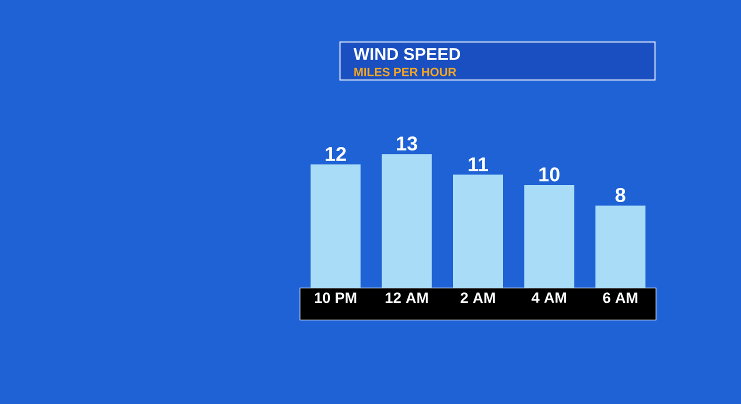 The image size is (741, 404). I want to click on data-label: 13, so click(407, 143).